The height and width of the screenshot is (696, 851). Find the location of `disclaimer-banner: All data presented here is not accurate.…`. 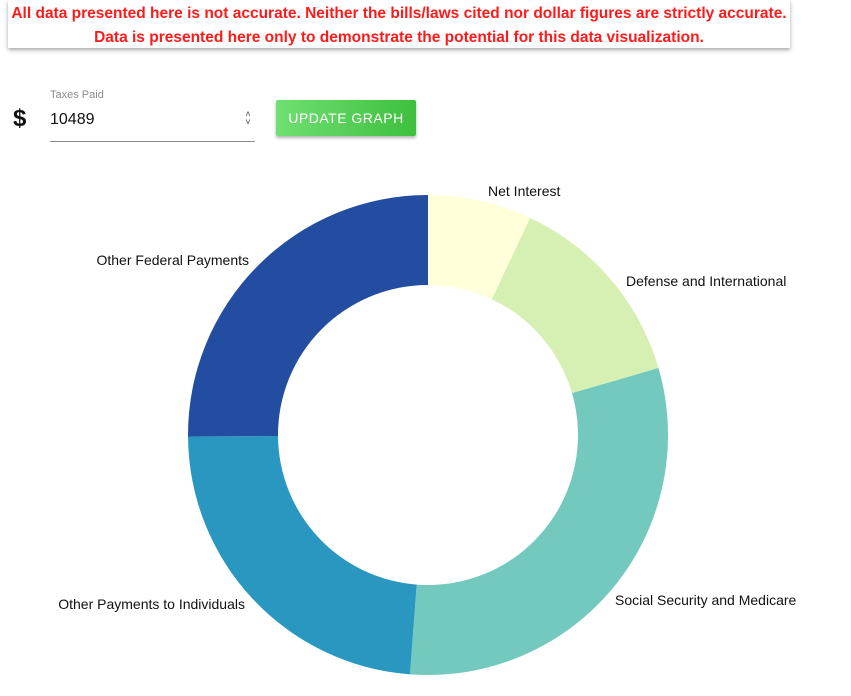

disclaimer-banner: All data presented here is not accurate.… is located at coordinates (399, 24).